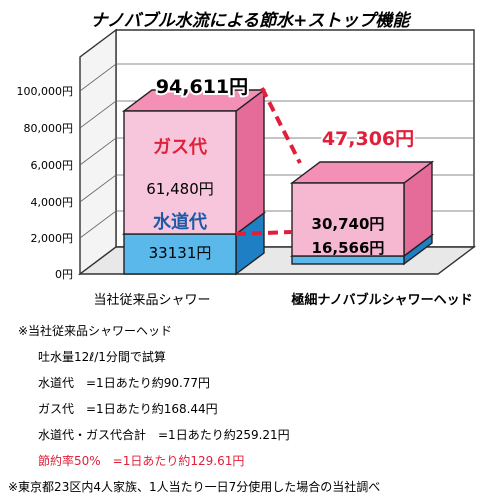 The height and width of the screenshot is (500, 500). Describe the element at coordinates (250, 162) in the screenshot. I see `bar1-gas-side` at that location.